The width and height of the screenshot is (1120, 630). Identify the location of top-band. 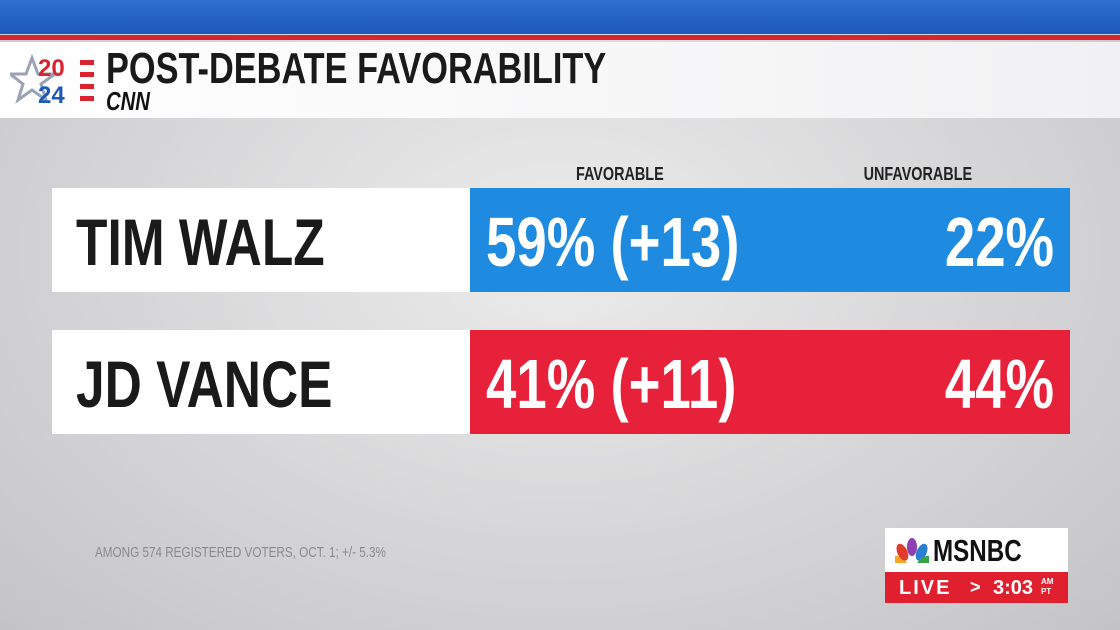
(560, 17).